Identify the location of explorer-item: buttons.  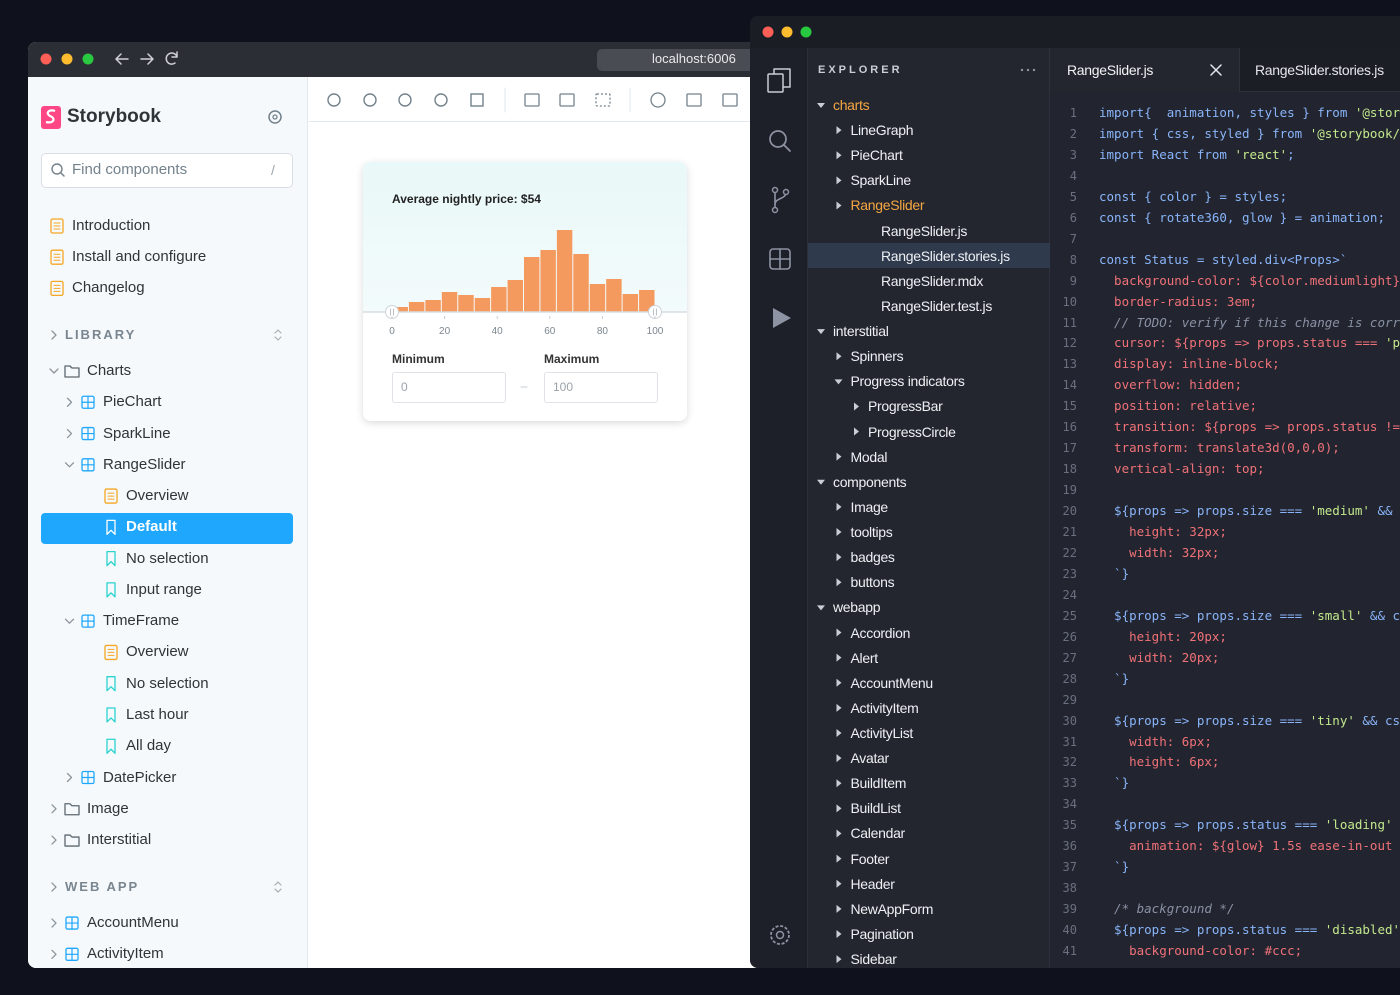
(872, 582).